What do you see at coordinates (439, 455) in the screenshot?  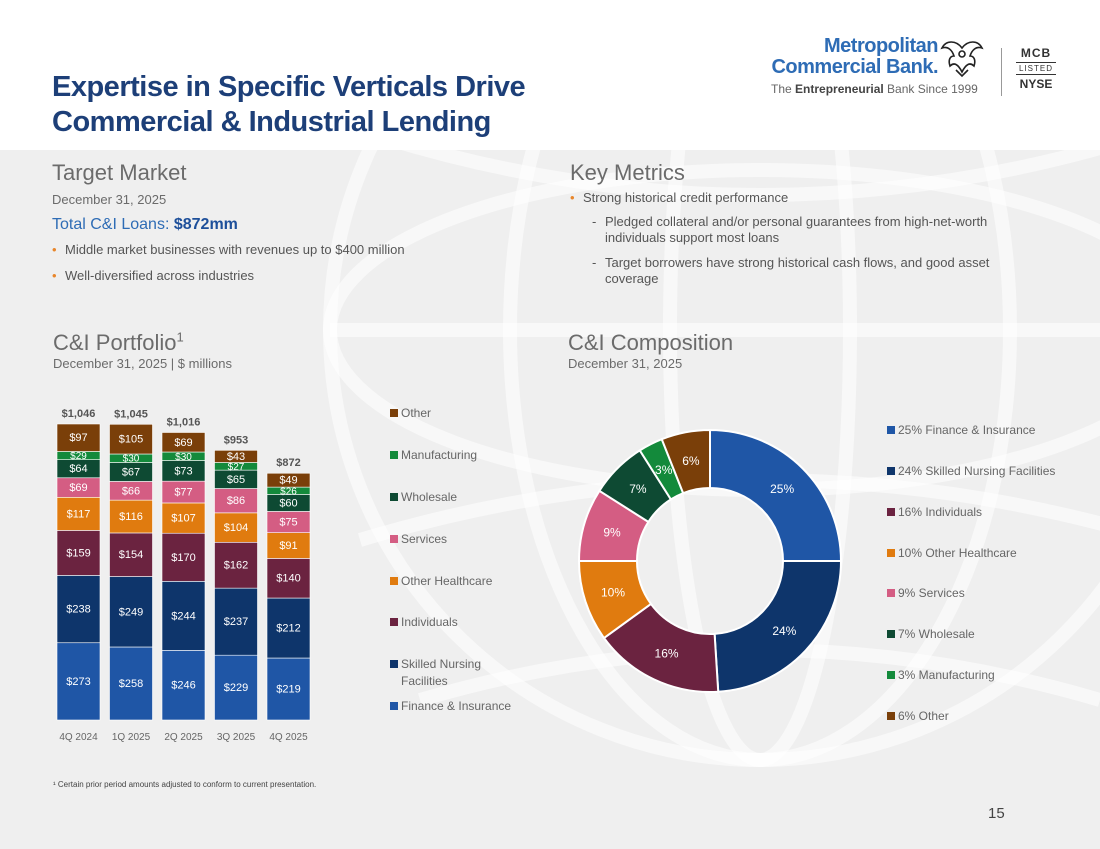 I see `legend-label-manufacturing: Manufacturing` at bounding box center [439, 455].